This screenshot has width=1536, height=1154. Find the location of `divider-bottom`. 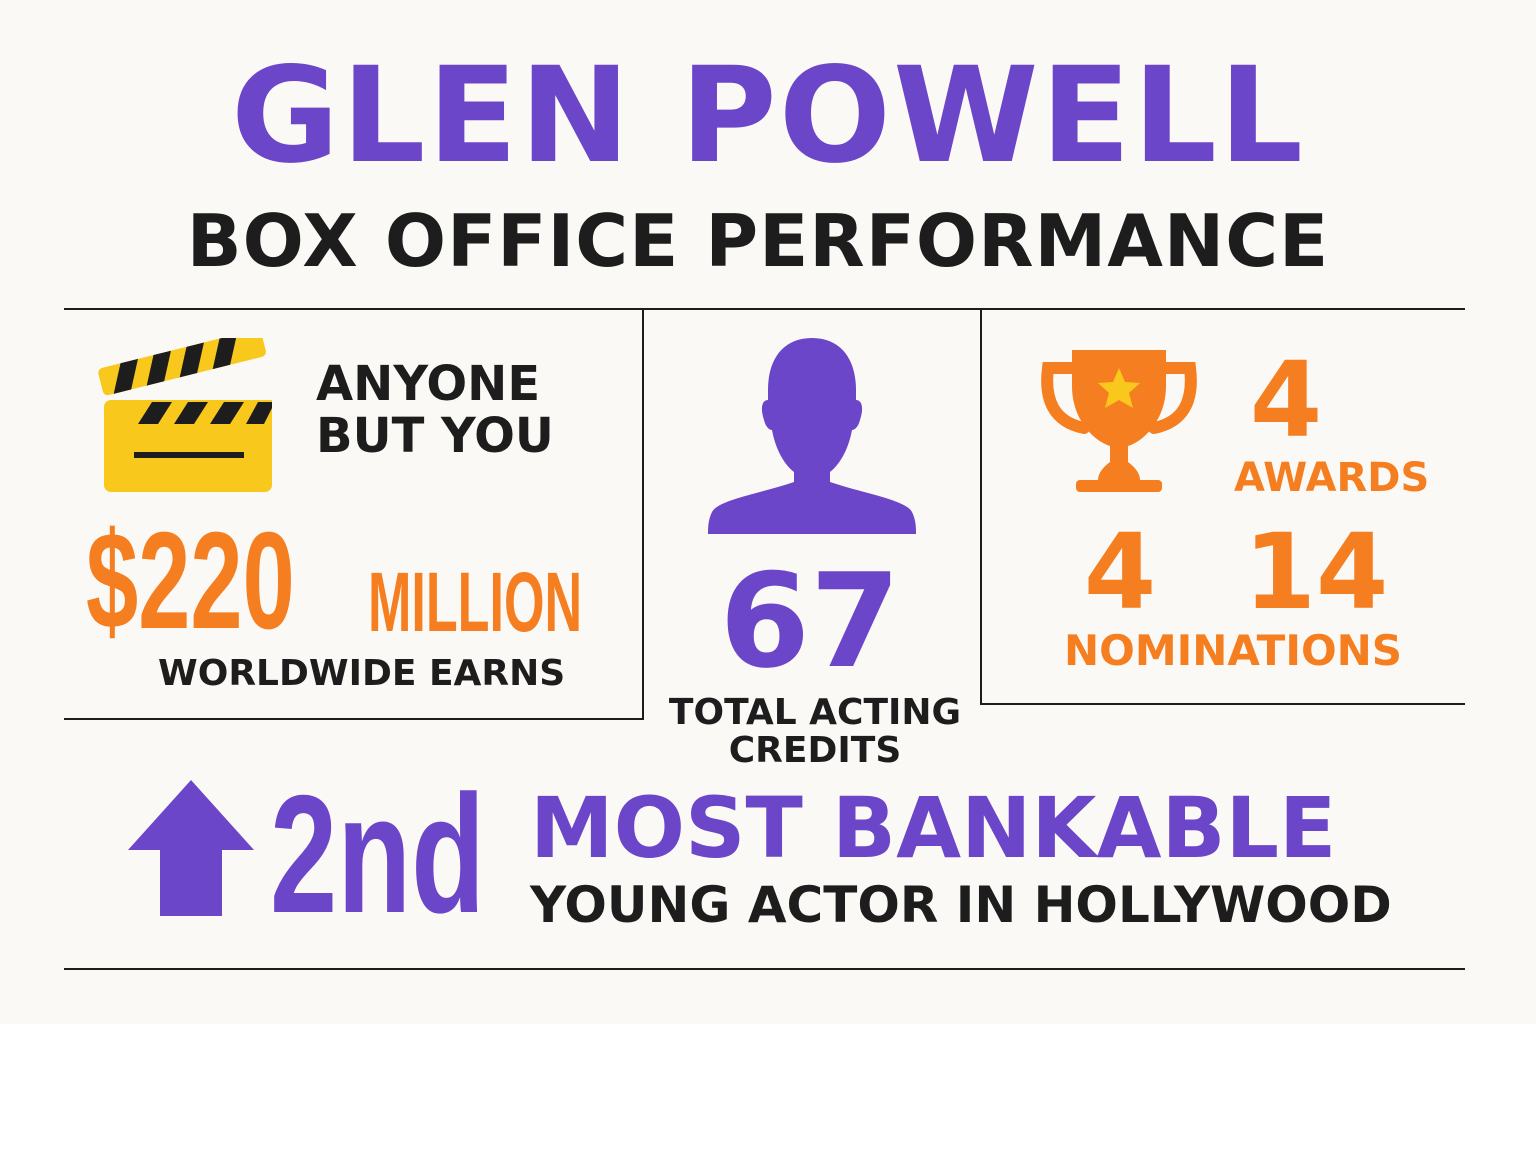

divider-bottom is located at coordinates (764, 969).